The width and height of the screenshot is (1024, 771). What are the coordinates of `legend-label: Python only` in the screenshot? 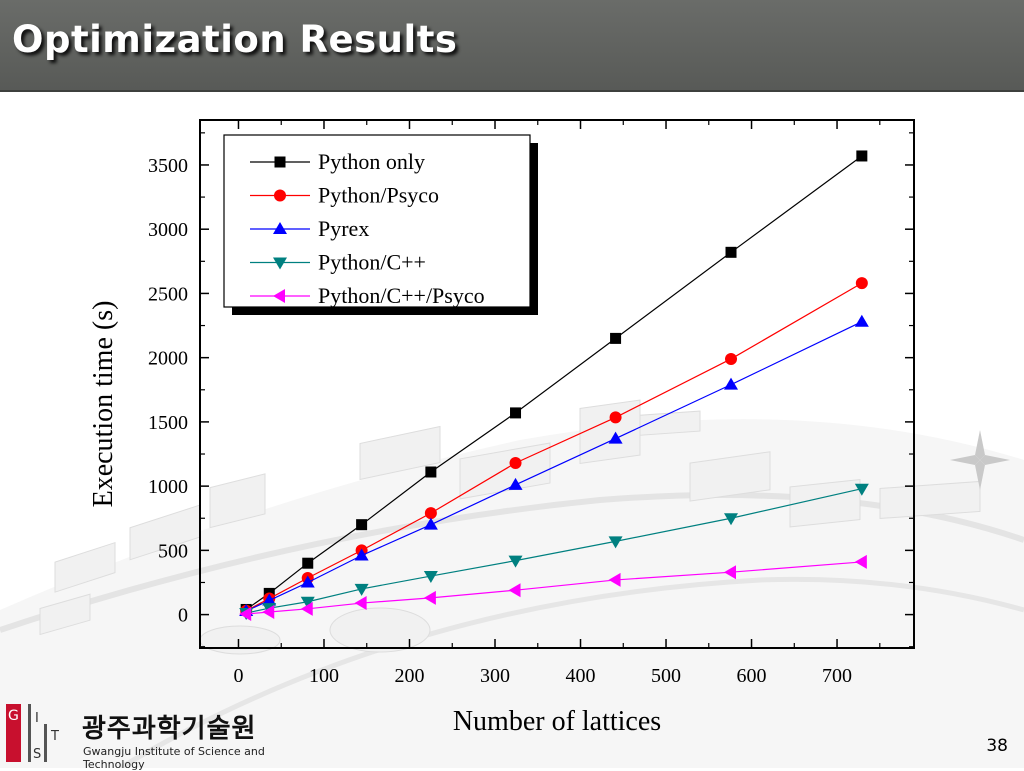 It's located at (371, 161).